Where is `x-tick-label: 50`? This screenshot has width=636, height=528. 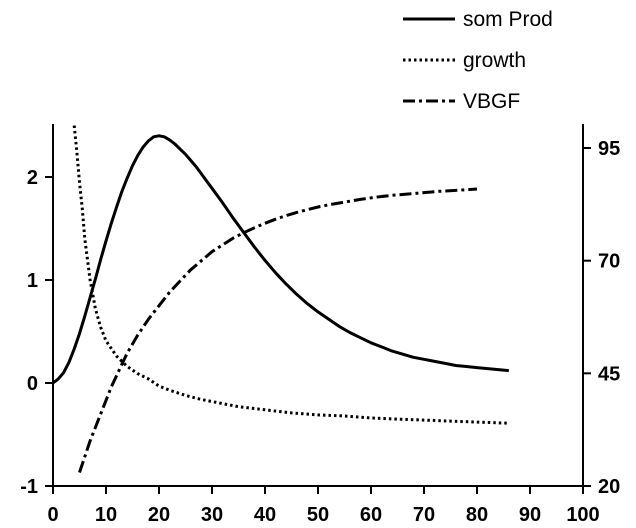 x-tick-label: 50 is located at coordinates (318, 515).